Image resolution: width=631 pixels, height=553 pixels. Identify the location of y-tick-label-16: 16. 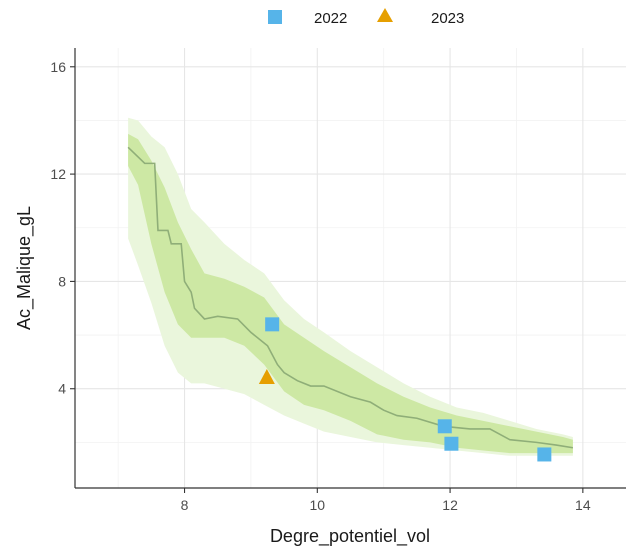
(58, 67).